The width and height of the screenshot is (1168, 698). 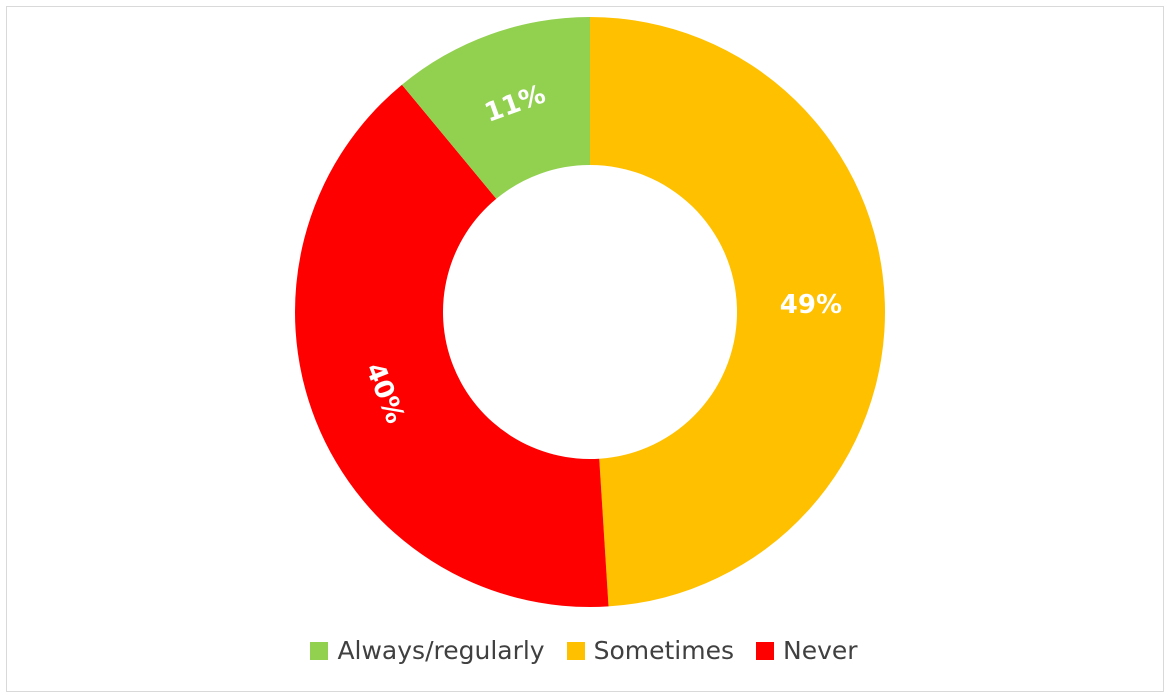 What do you see at coordinates (664, 650) in the screenshot?
I see `legend-label-sometimes: Sometimes` at bounding box center [664, 650].